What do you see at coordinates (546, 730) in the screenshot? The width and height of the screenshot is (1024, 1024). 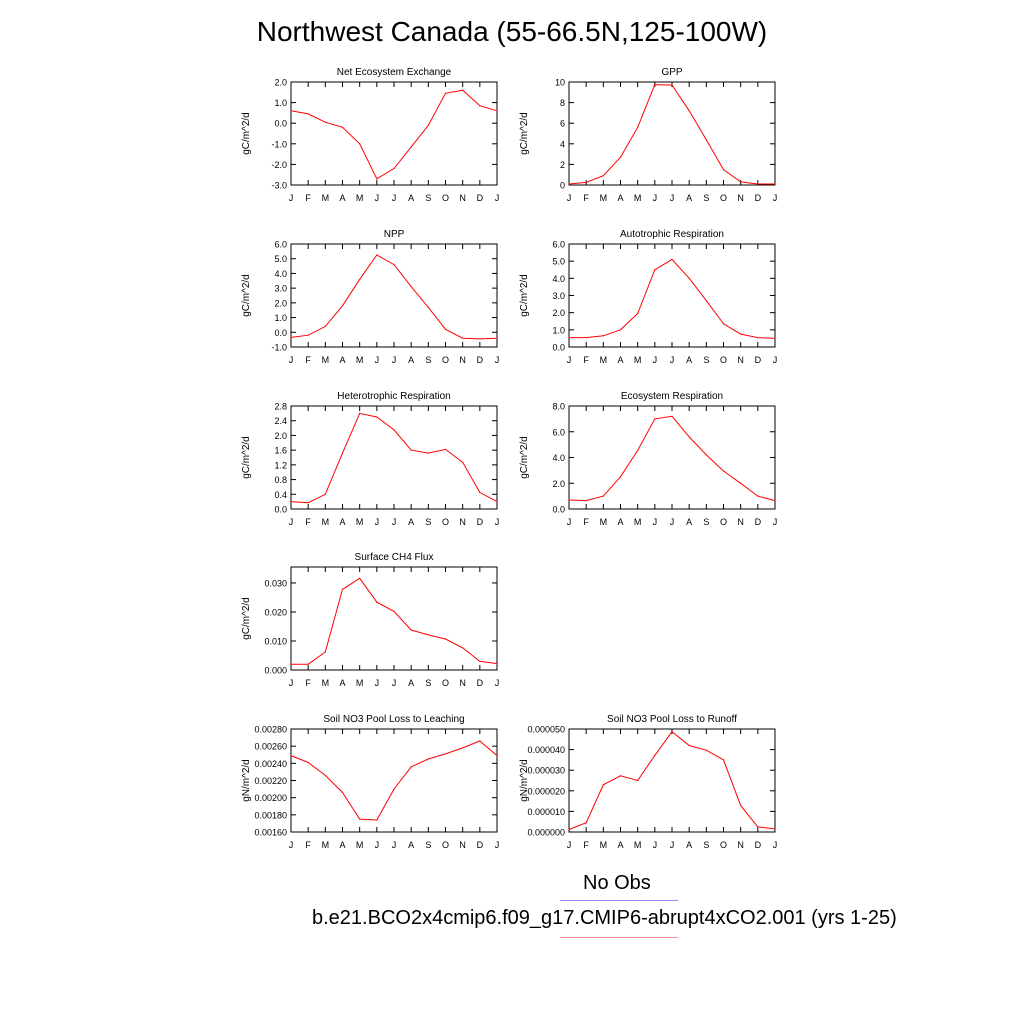 I see `y-tick-label: 0.000050` at bounding box center [546, 730].